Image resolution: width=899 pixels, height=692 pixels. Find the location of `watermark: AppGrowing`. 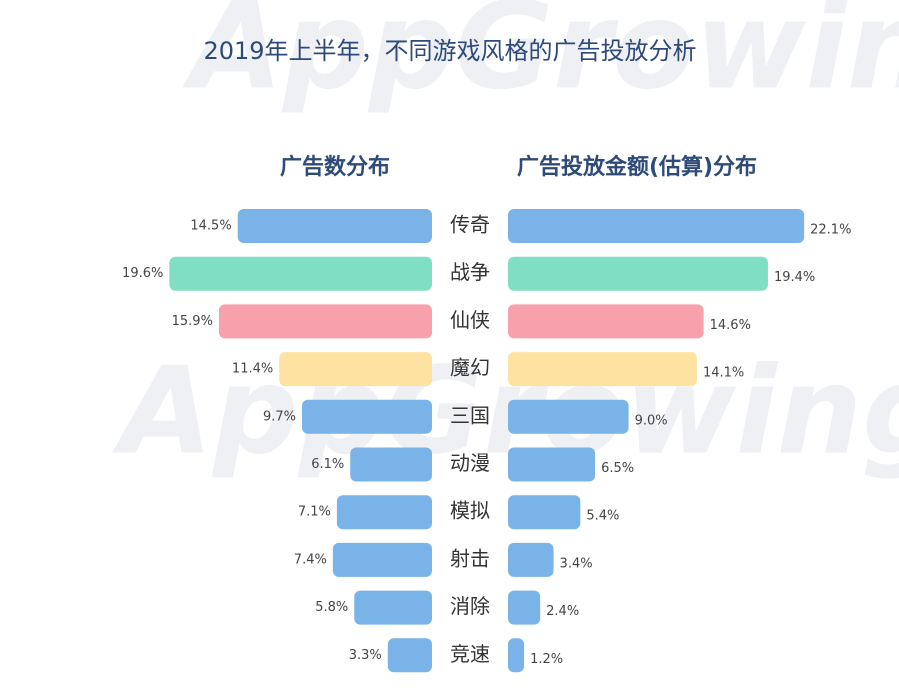

watermark: AppGrowing is located at coordinates (540, 58).